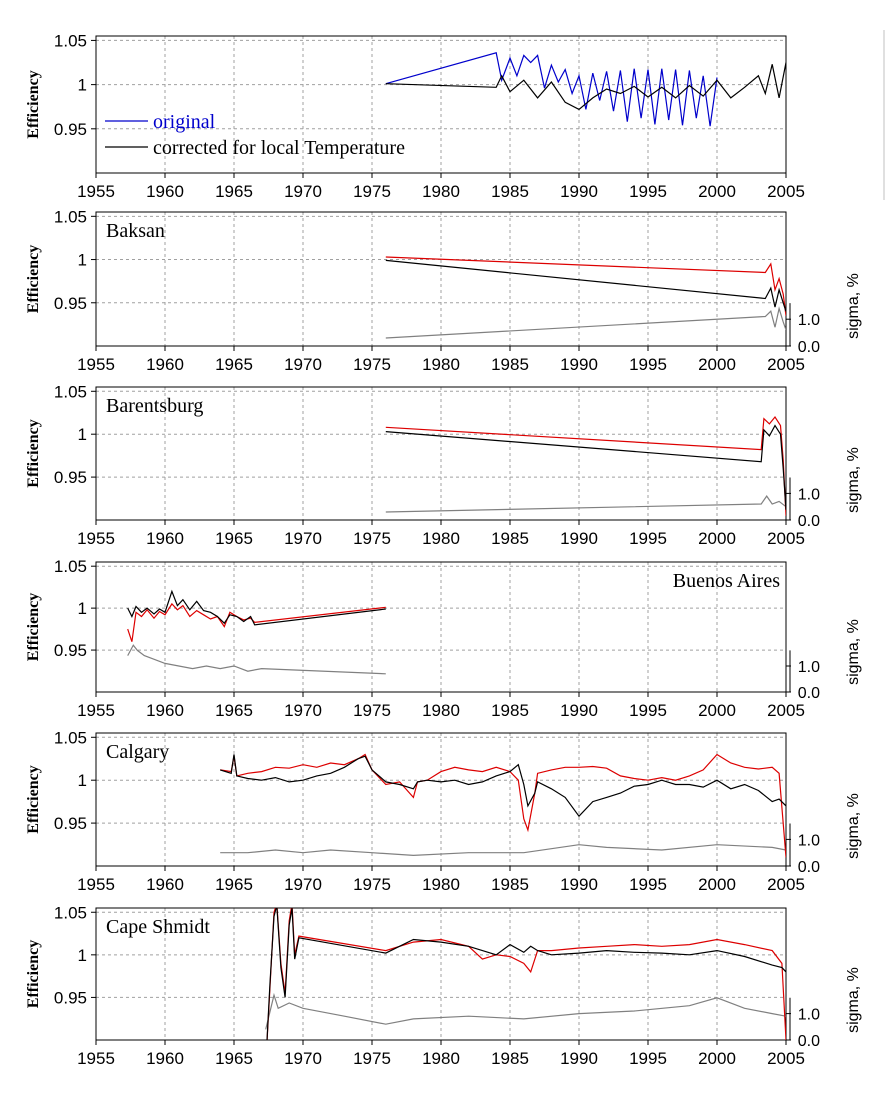  Describe the element at coordinates (137, 752) in the screenshot. I see `station-name: Calgary` at that location.